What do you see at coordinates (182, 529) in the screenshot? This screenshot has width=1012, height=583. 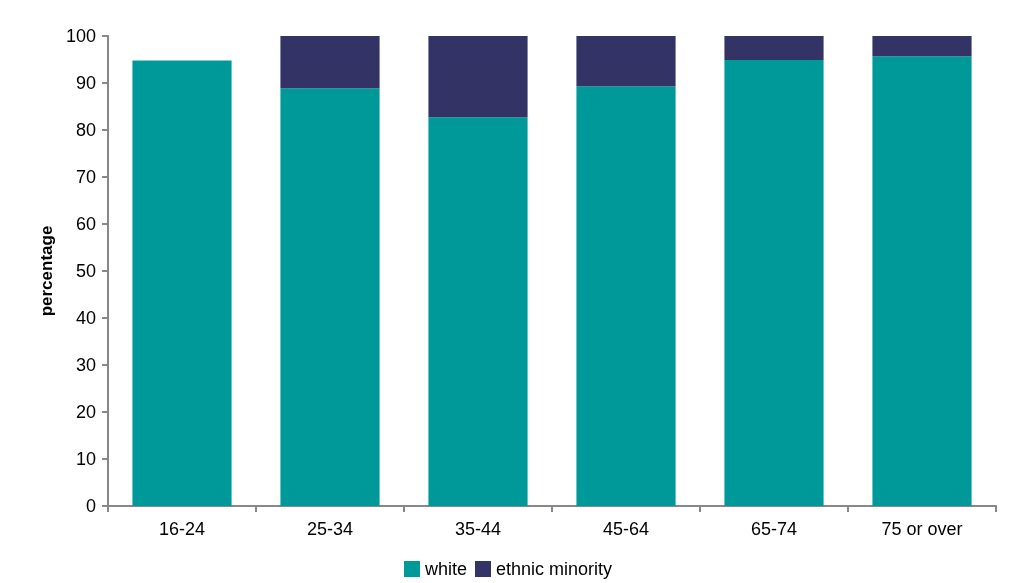 I see `x-tick-label: 16-24` at bounding box center [182, 529].